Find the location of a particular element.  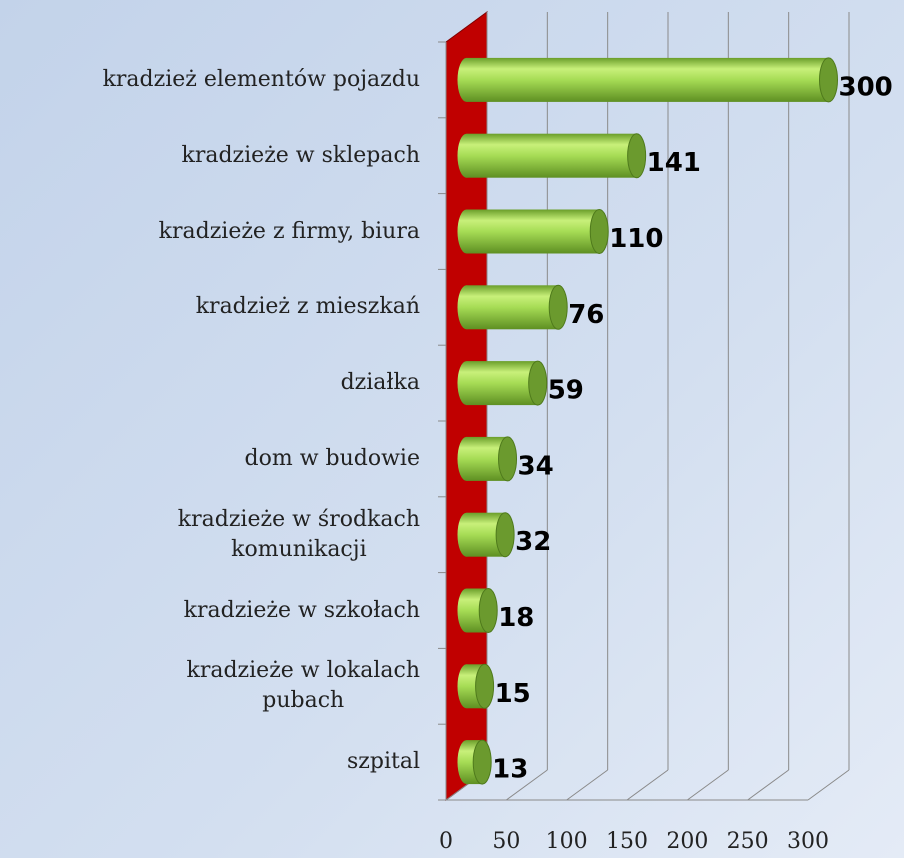

x-tick-label: 0 is located at coordinates (446, 841).